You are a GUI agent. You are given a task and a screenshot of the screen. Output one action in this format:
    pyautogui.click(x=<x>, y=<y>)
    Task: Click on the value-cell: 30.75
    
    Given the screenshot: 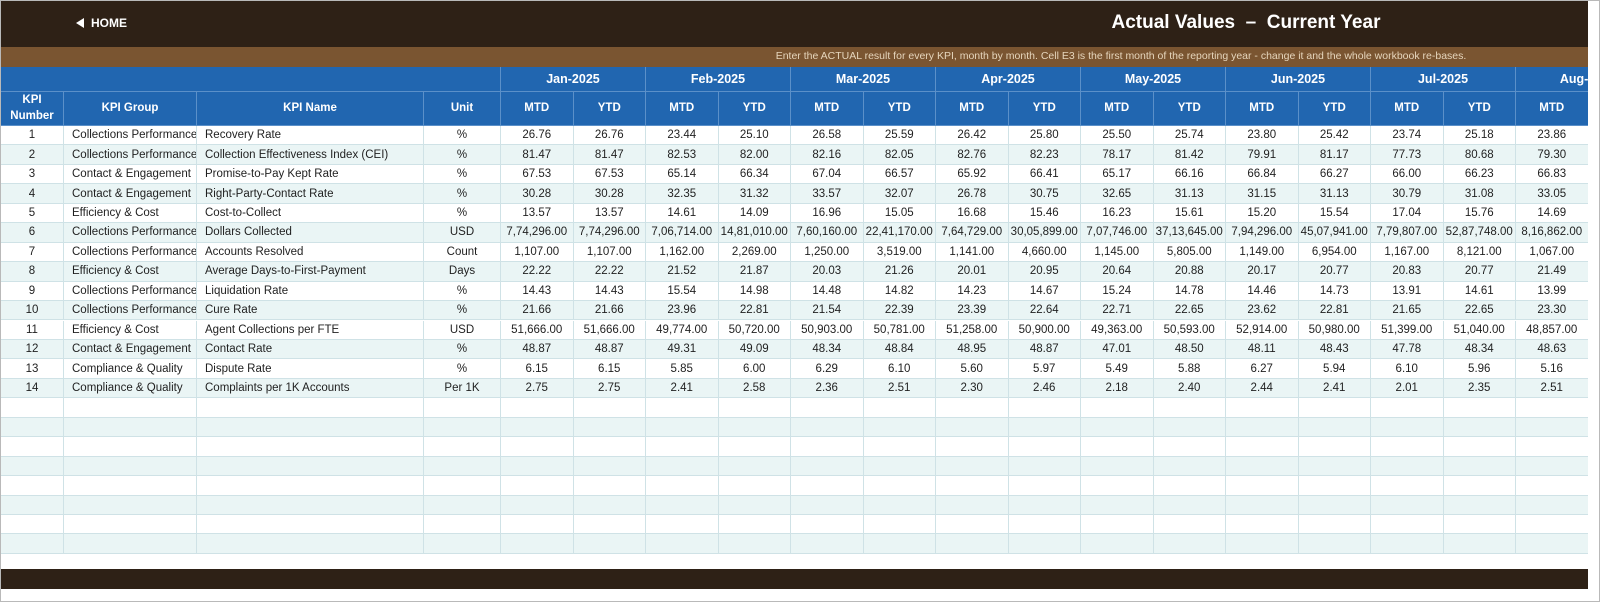 What is the action you would take?
    pyautogui.click(x=1044, y=194)
    